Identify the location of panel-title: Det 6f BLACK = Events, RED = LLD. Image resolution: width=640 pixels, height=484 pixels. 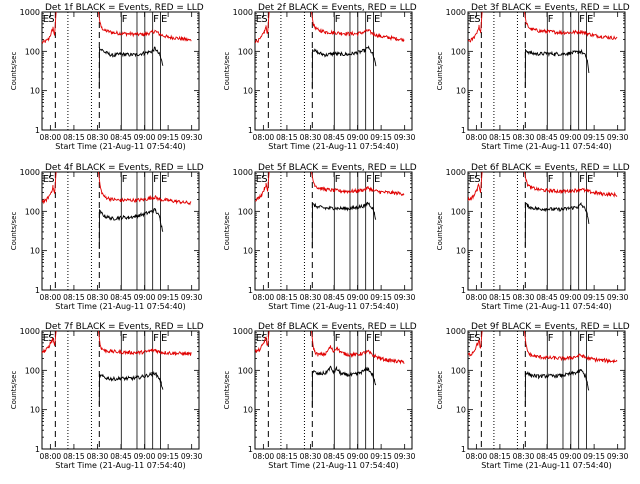
(550, 168).